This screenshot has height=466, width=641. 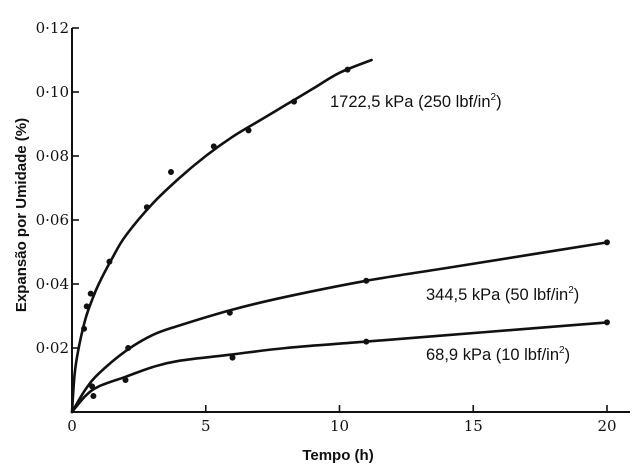 I want to click on x-tick-label: 10, so click(x=339, y=426).